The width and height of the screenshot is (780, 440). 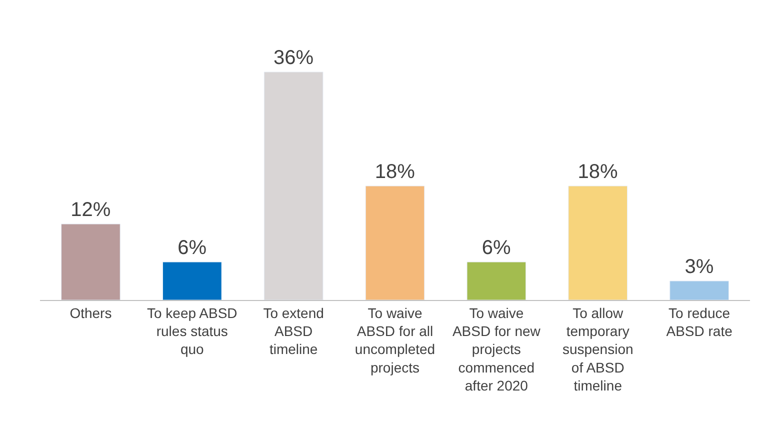 What do you see at coordinates (293, 58) in the screenshot?
I see `data-label: 36%` at bounding box center [293, 58].